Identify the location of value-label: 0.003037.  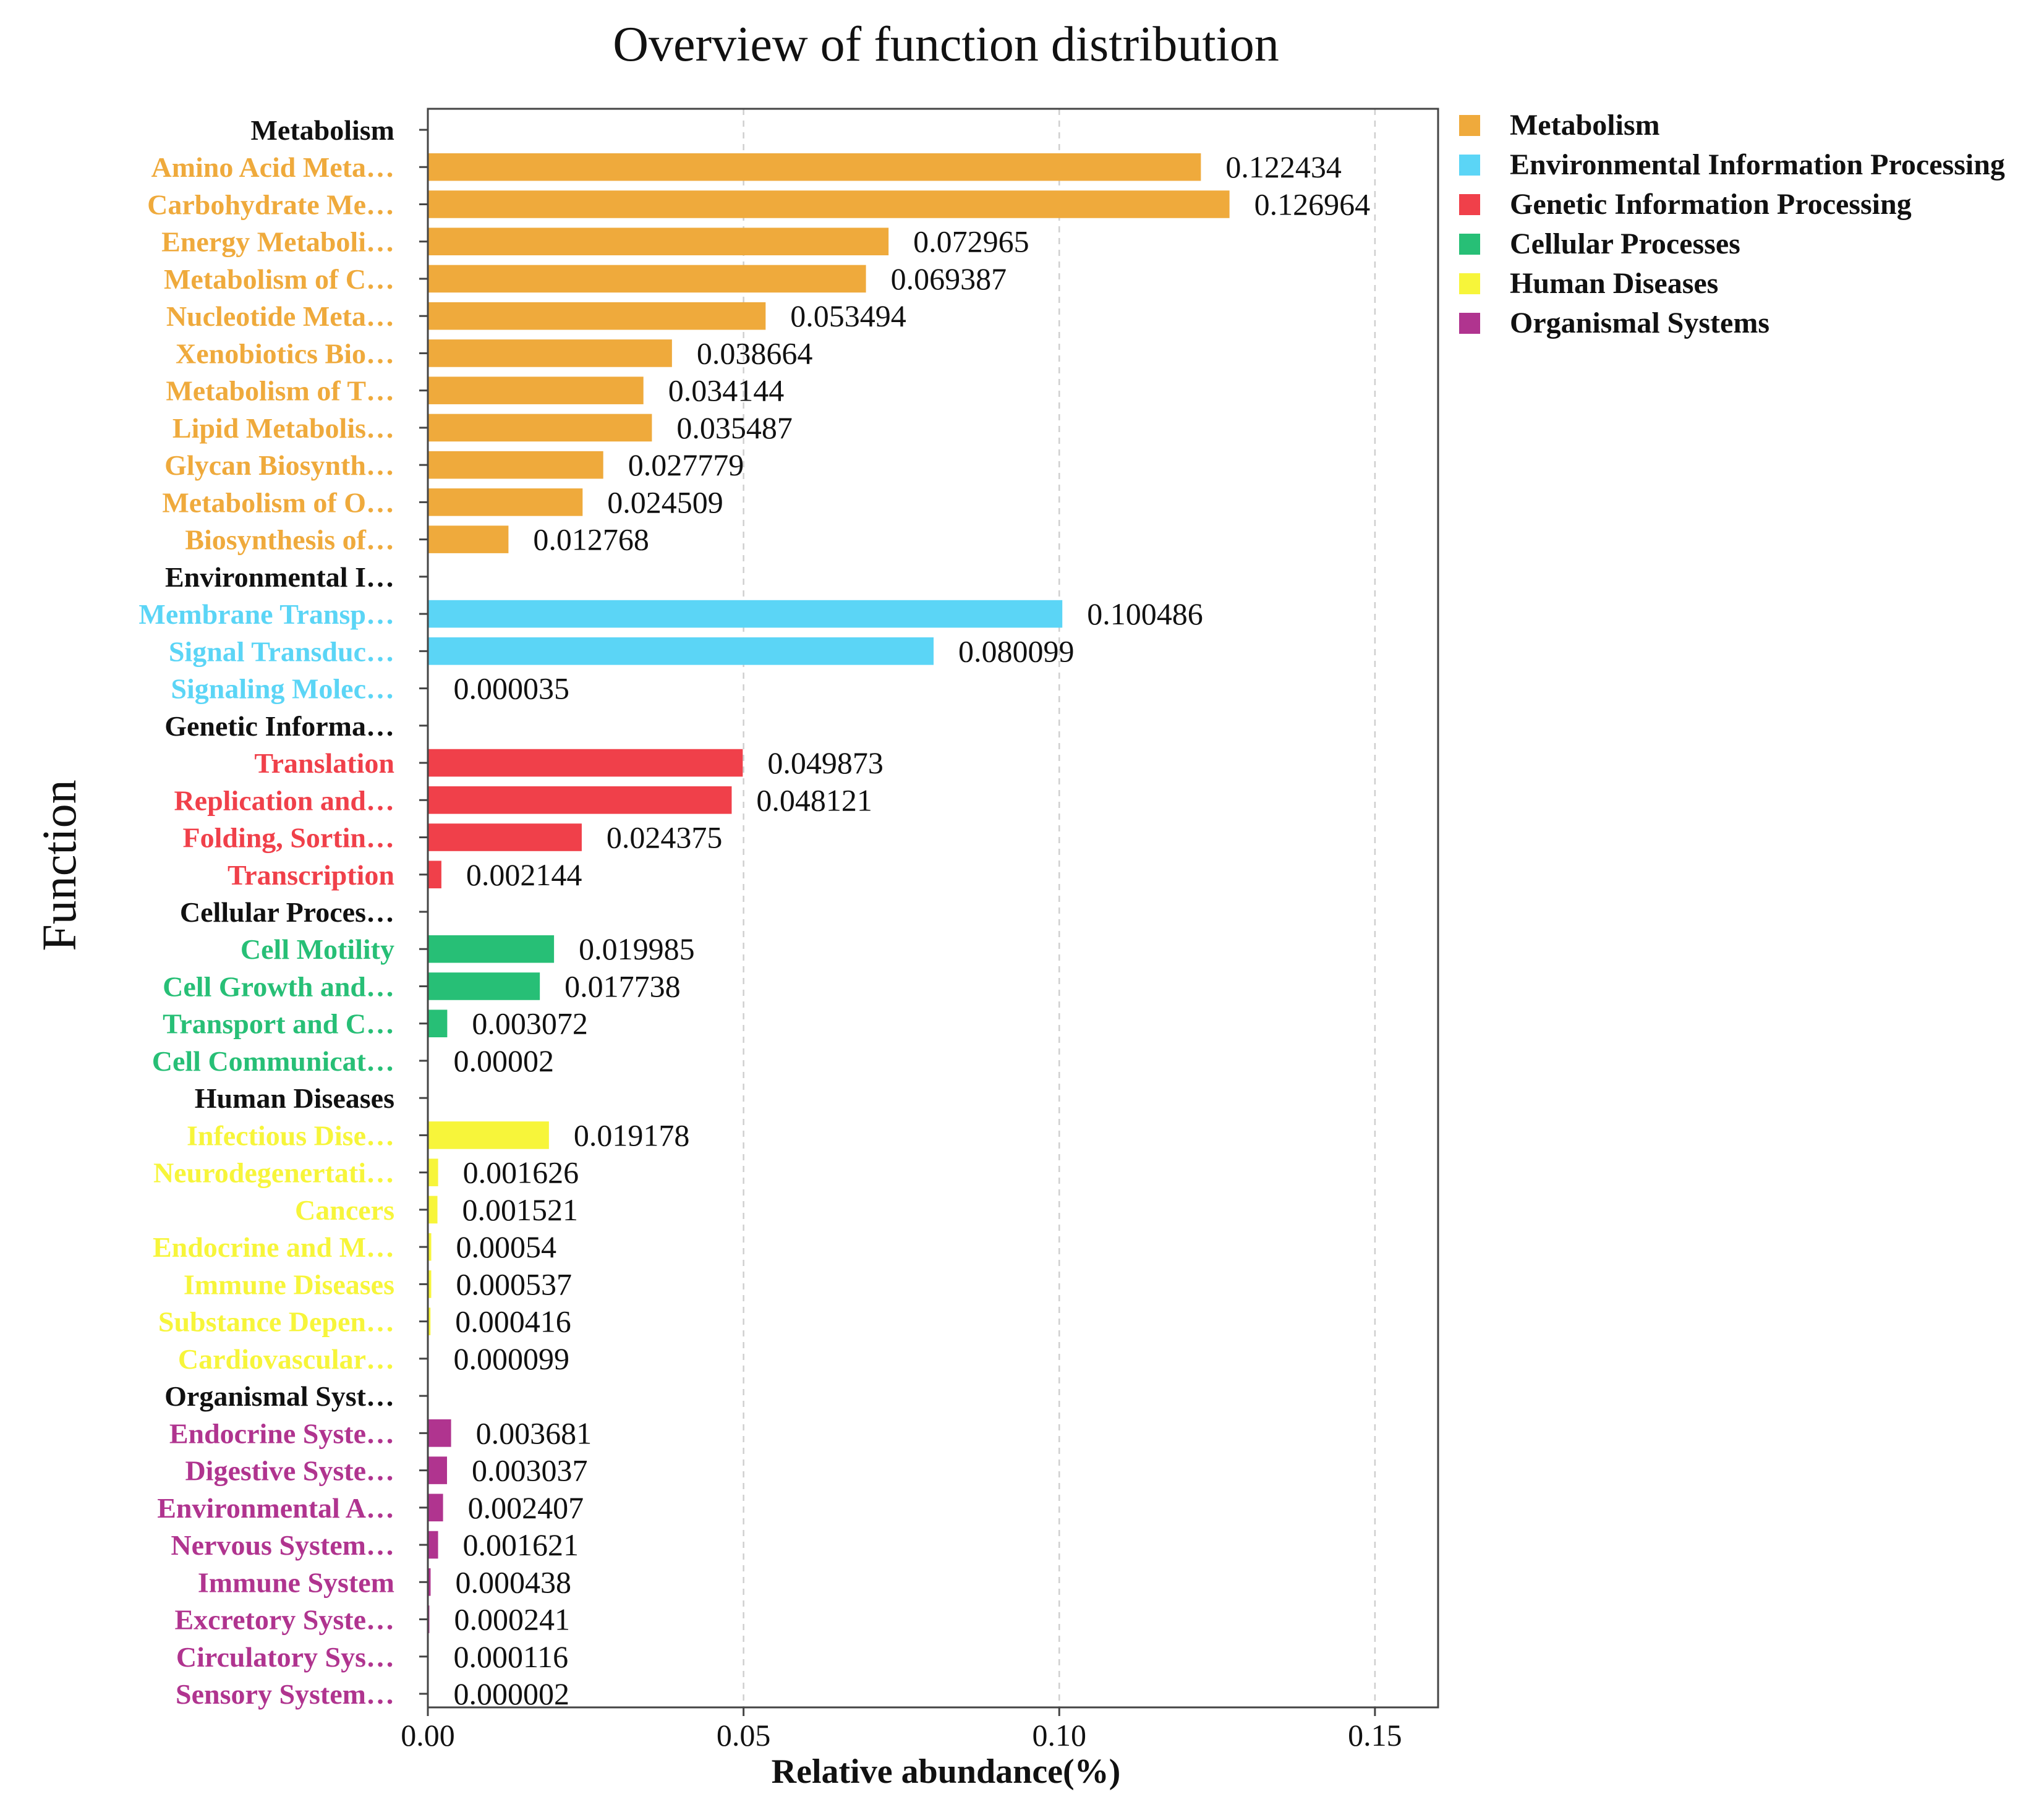
(530, 1471).